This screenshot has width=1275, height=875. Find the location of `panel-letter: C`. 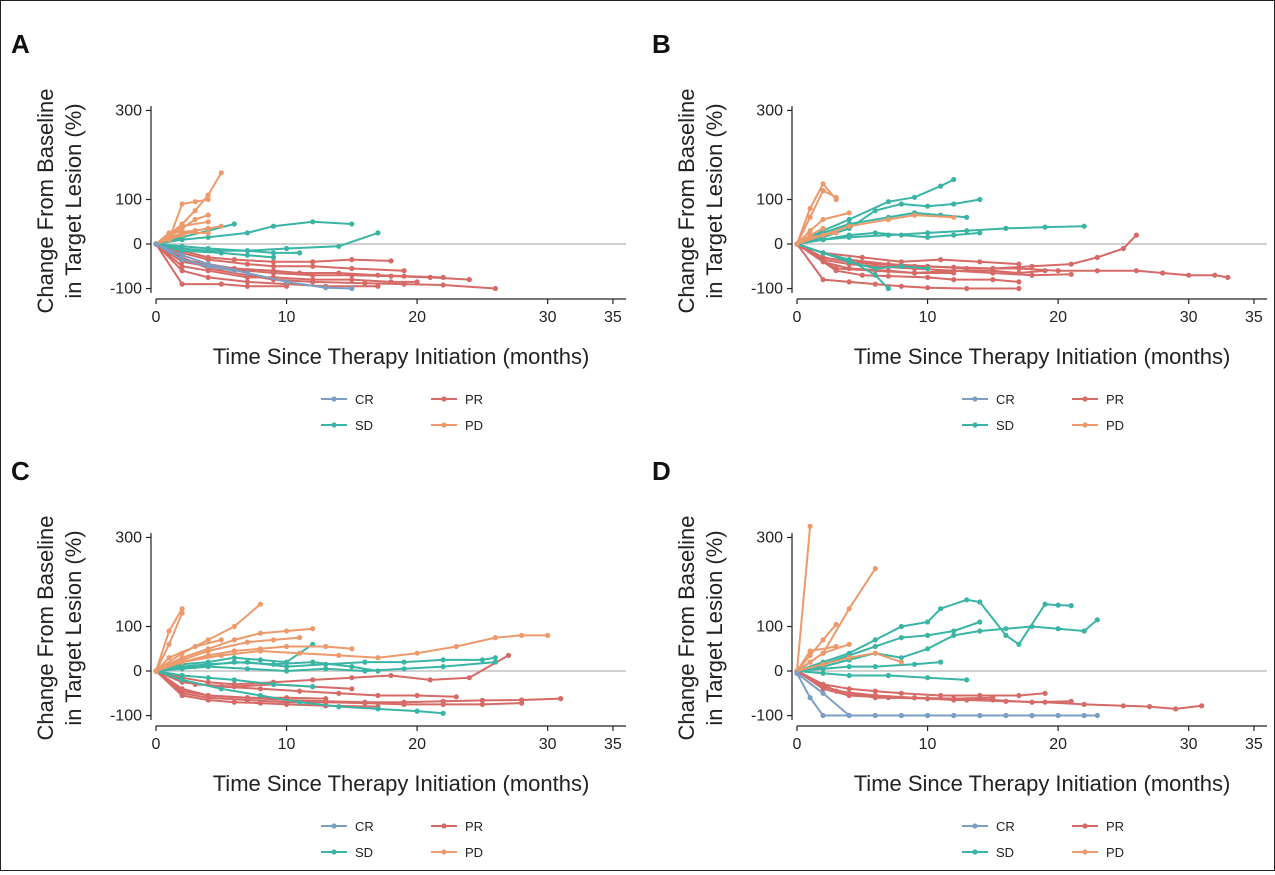

panel-letter: C is located at coordinates (20, 471).